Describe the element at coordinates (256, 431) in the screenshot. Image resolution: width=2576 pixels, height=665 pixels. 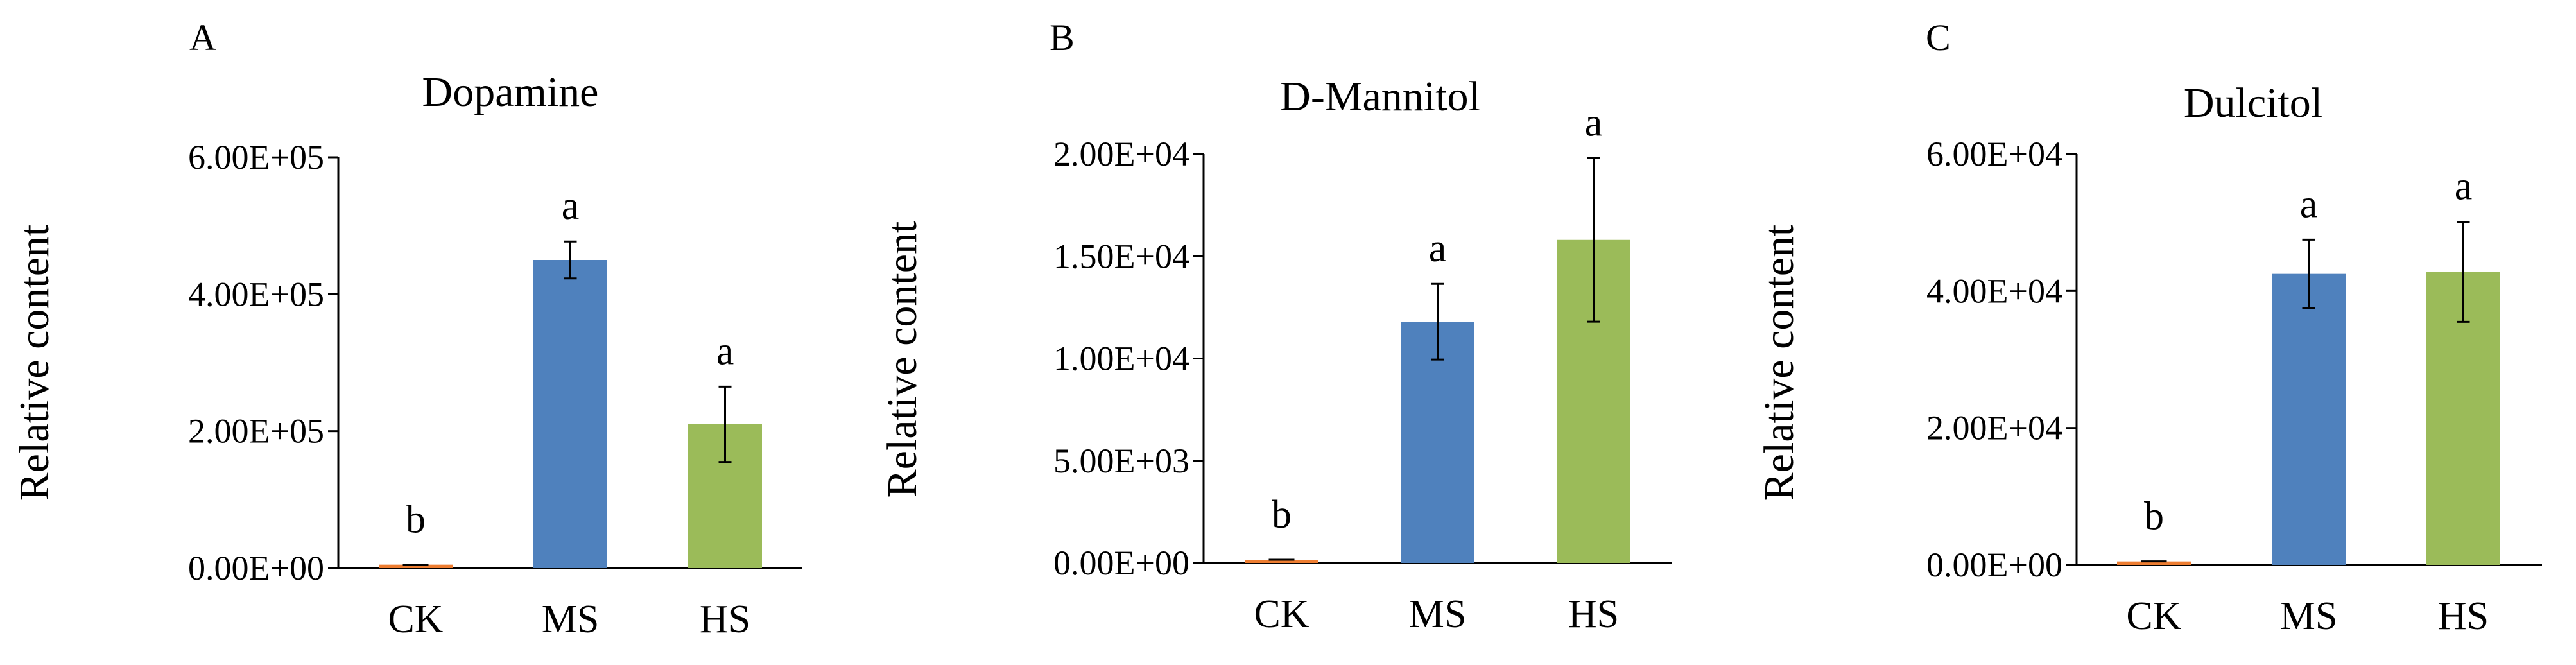
I see `y-tick-label: 2.00E+05` at that location.